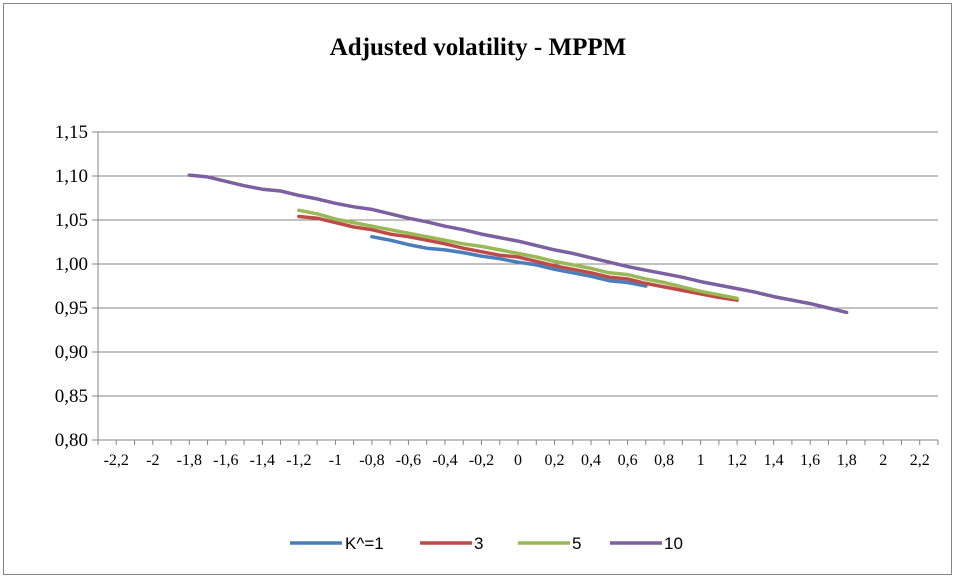 The height and width of the screenshot is (579, 956). Describe the element at coordinates (335, 460) in the screenshot. I see `x-tick-label: -1` at that location.